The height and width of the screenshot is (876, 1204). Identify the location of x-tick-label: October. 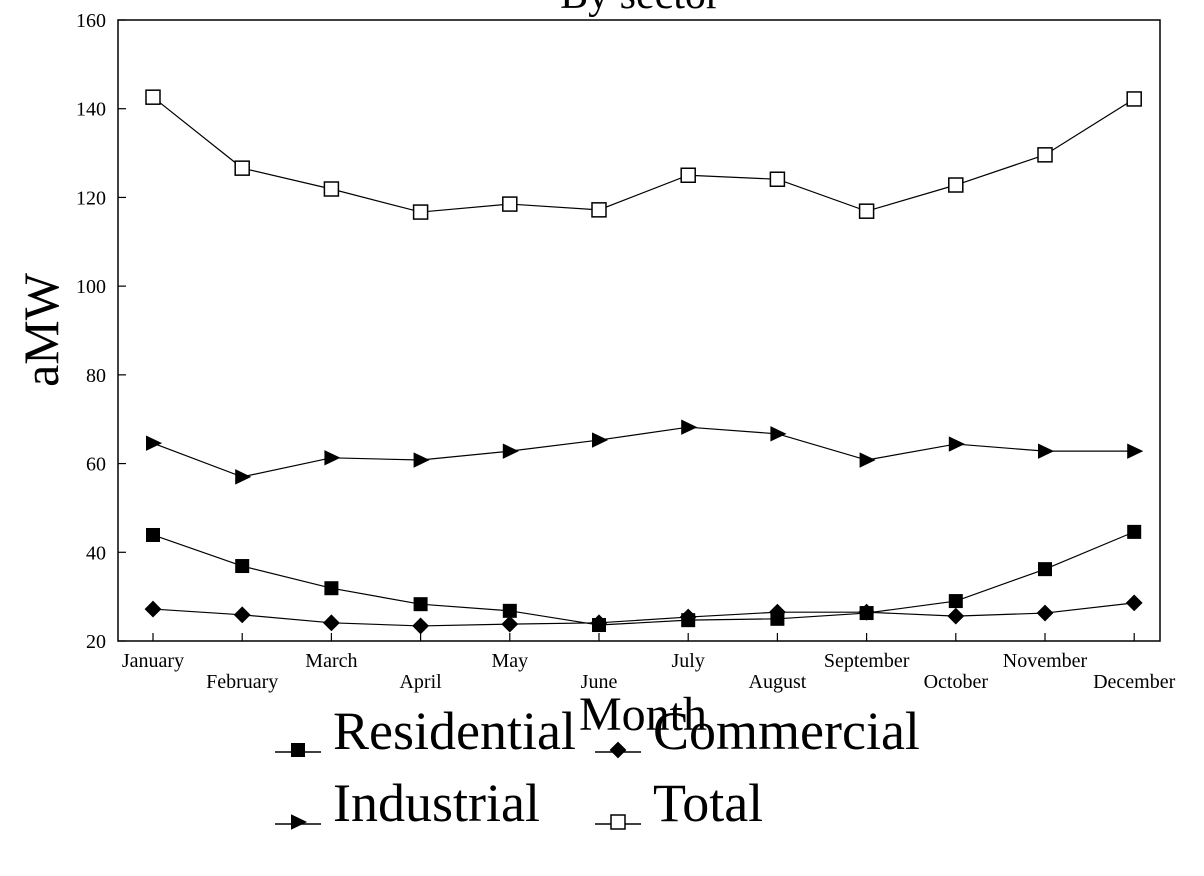
(956, 682).